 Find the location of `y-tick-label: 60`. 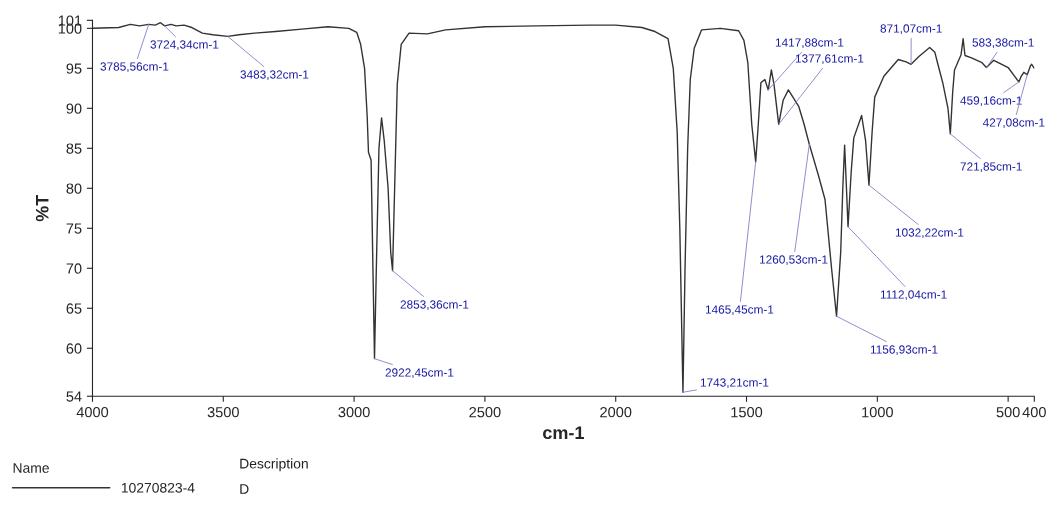

y-tick-label: 60 is located at coordinates (74, 348).